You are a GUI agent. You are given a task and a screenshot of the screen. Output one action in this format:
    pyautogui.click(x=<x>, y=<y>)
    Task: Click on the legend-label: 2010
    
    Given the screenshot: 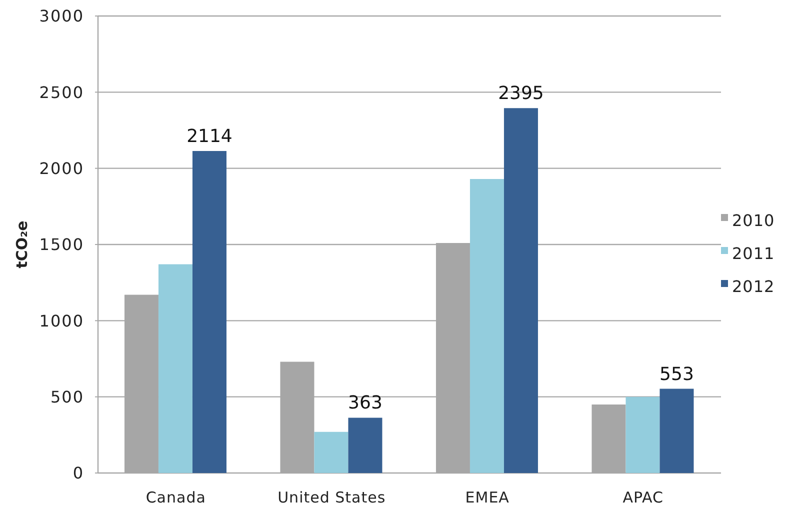 What is the action you would take?
    pyautogui.click(x=753, y=220)
    